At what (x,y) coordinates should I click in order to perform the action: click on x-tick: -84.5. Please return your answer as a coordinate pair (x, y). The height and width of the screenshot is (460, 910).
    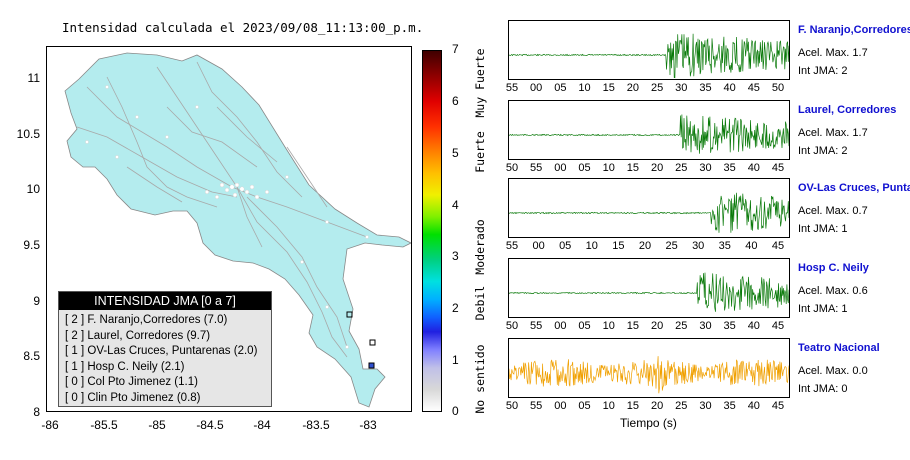
    Looking at the image, I should click on (210, 425).